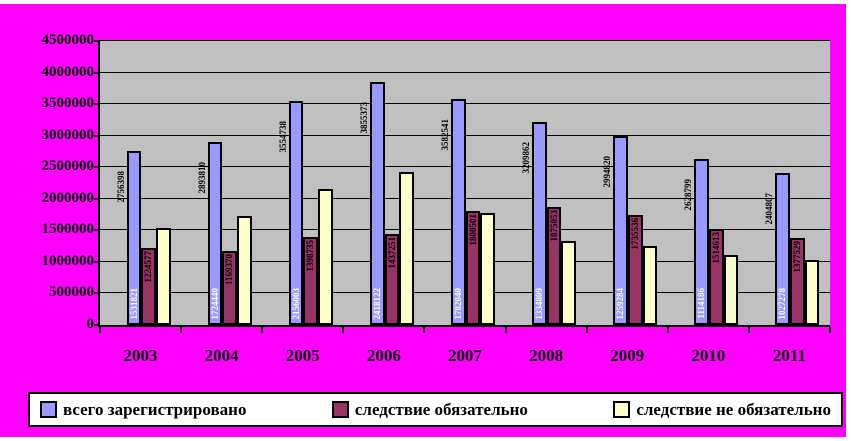 This screenshot has height=441, width=851. I want to click on data-label-not-mandatory: 1114186, so click(701, 303).